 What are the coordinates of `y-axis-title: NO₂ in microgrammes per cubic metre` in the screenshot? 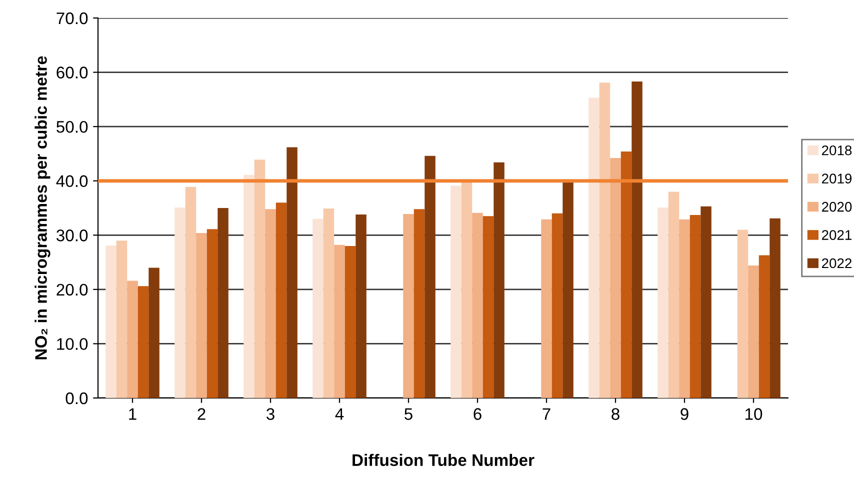 It's located at (42, 208).